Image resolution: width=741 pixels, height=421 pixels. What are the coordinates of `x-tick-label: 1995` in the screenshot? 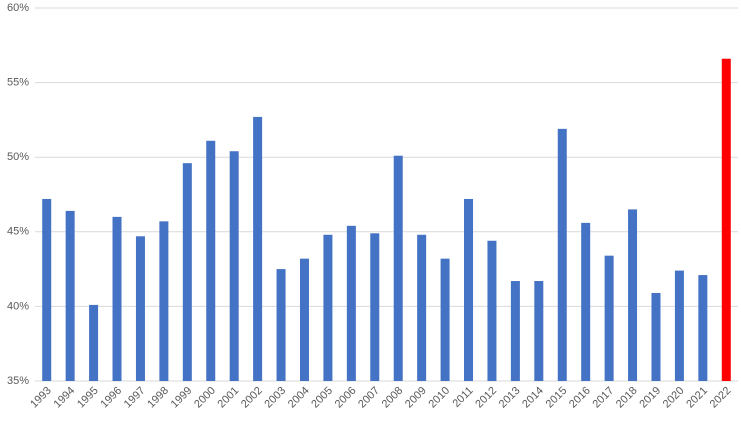 It's located at (88, 398).